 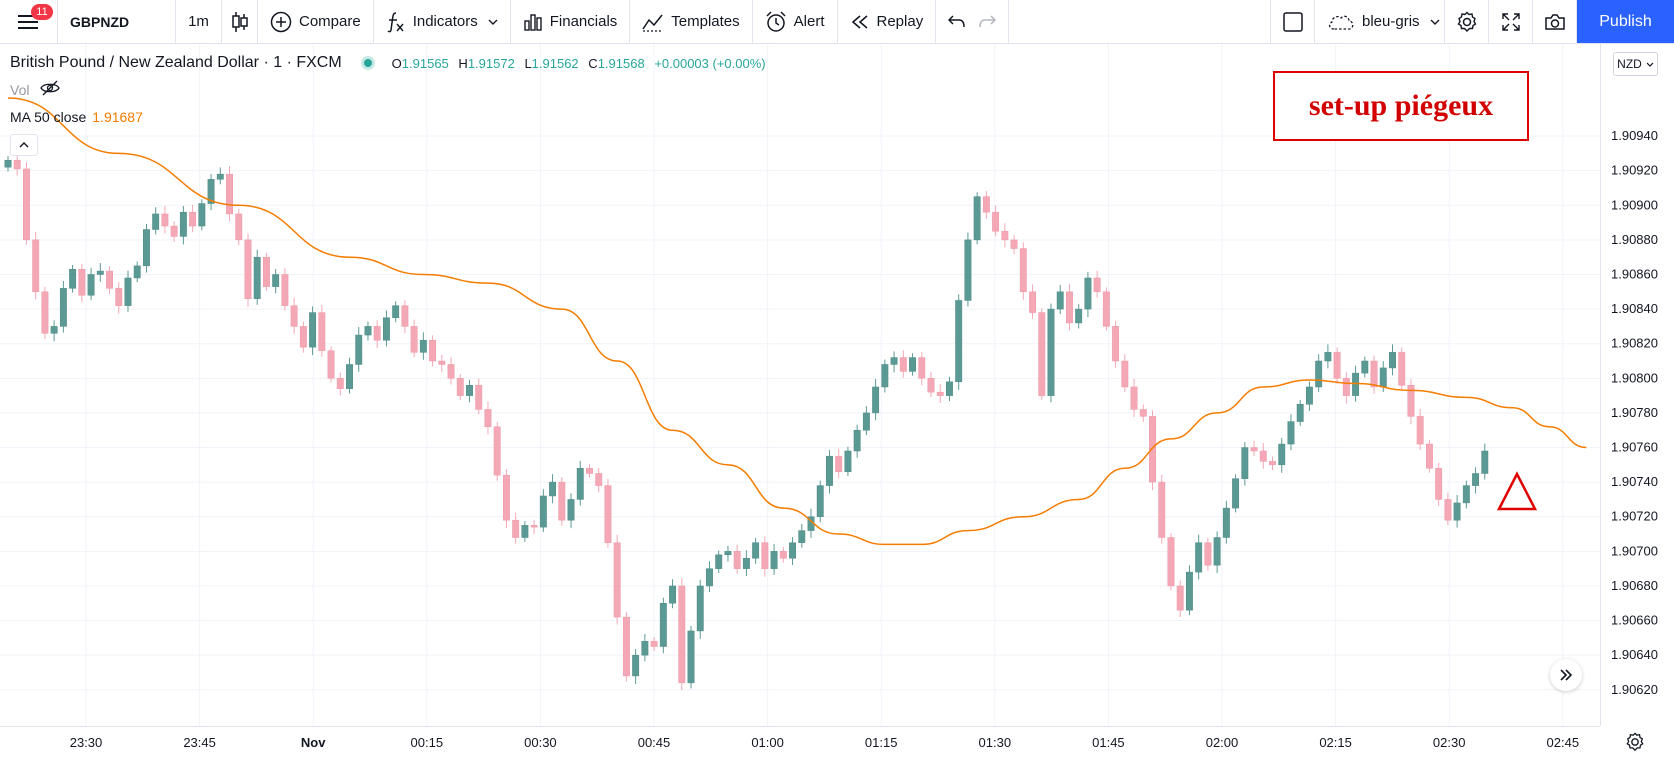 What do you see at coordinates (571, 21) in the screenshot?
I see `financials-button: Financials` at bounding box center [571, 21].